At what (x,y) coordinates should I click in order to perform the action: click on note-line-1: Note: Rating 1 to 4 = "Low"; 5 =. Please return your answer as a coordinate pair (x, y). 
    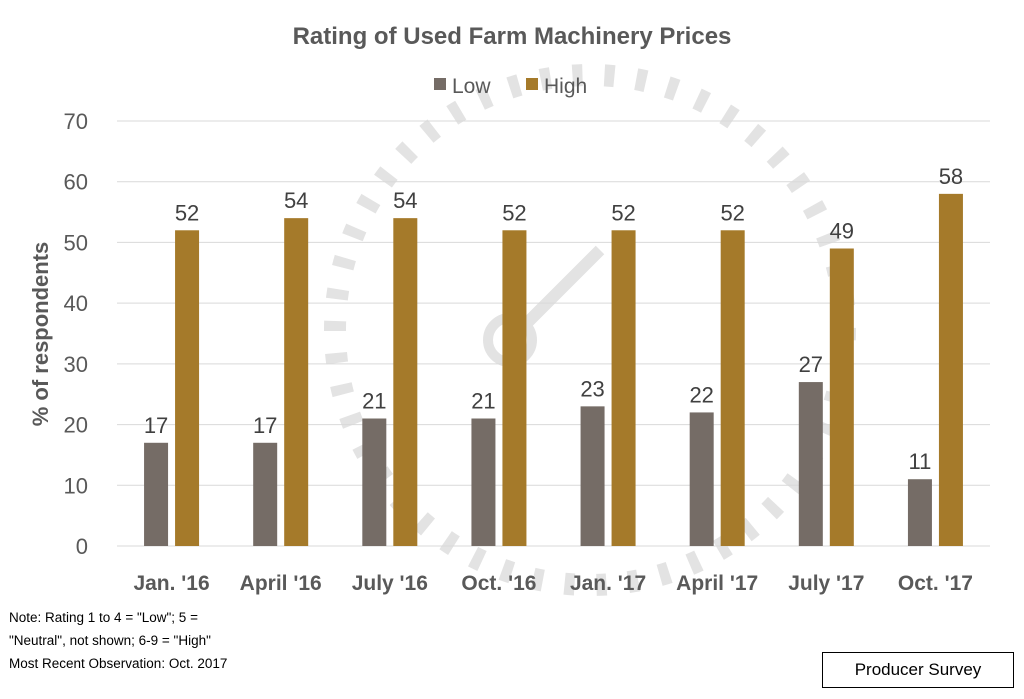
    Looking at the image, I should click on (103, 617).